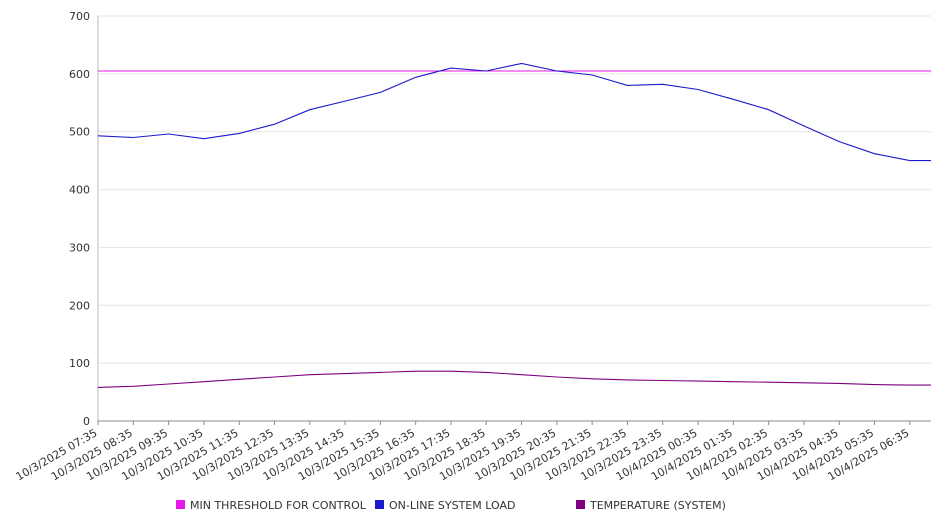  What do you see at coordinates (79, 16) in the screenshot?
I see `y-tick-label: 700` at bounding box center [79, 16].